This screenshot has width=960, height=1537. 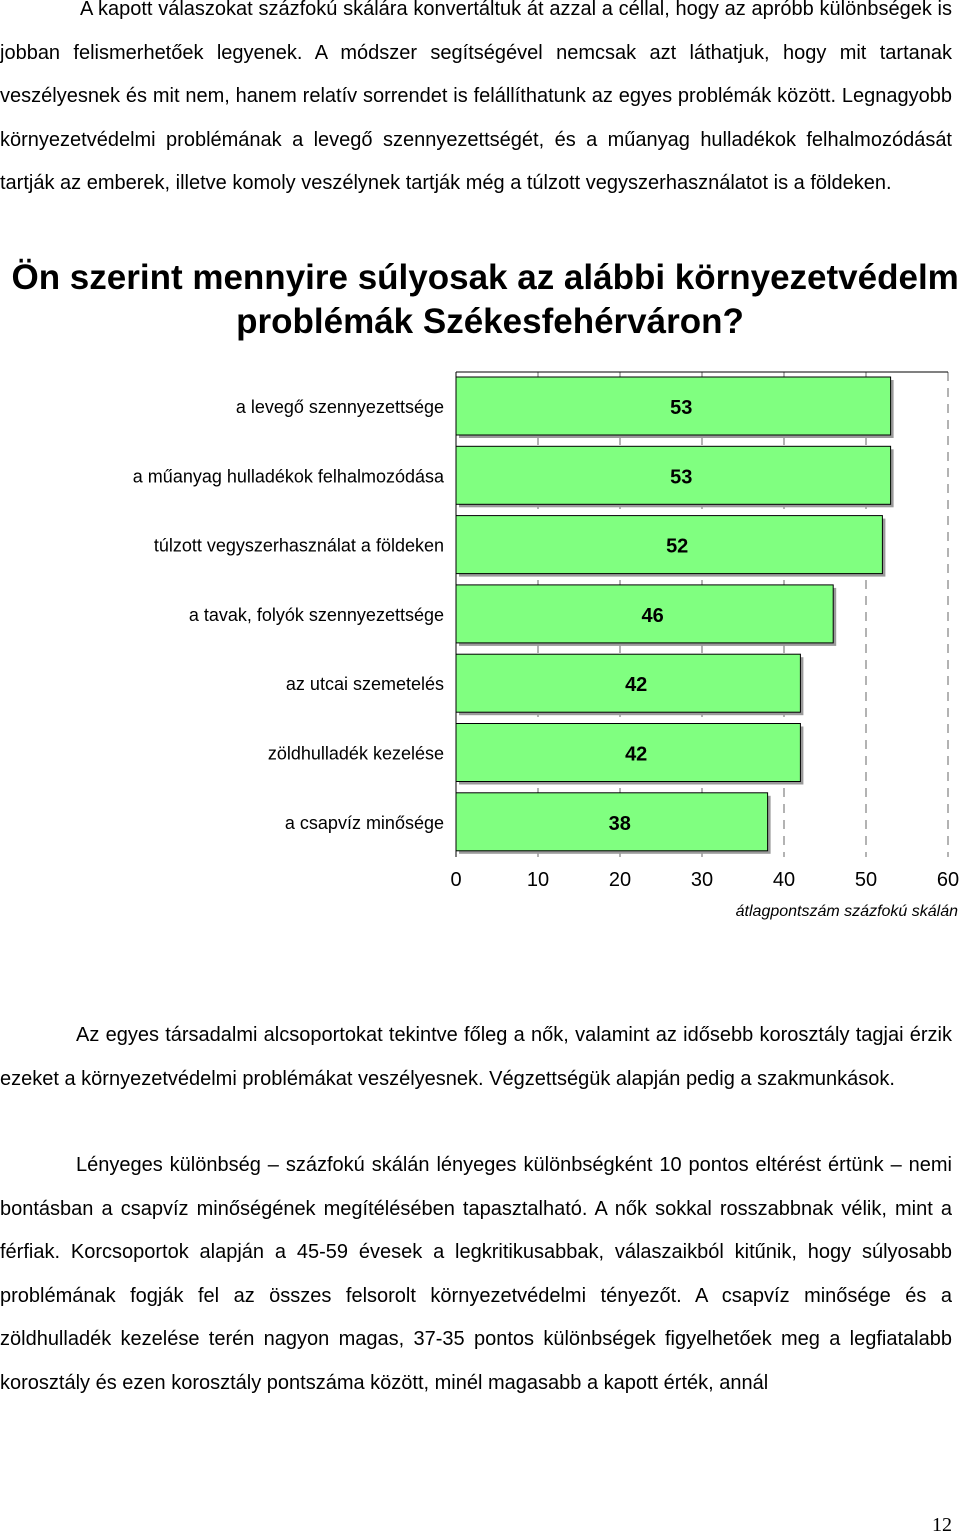 What do you see at coordinates (538, 880) in the screenshot?
I see `x-tick-label: 10` at bounding box center [538, 880].